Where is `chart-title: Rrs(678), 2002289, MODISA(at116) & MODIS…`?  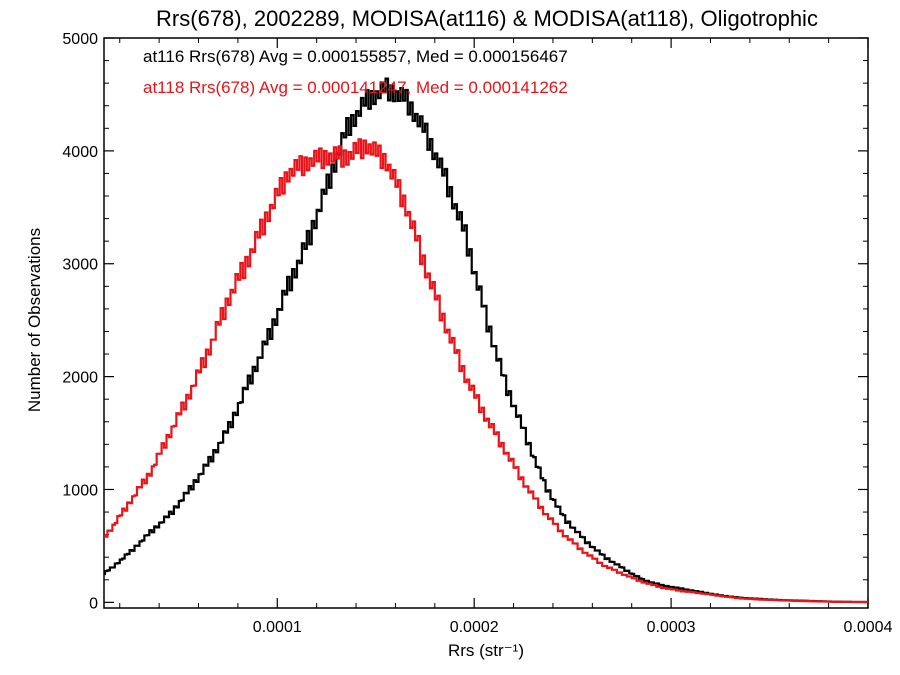 chart-title: Rrs(678), 2002289, MODISA(at116) & MODIS… is located at coordinates (487, 18).